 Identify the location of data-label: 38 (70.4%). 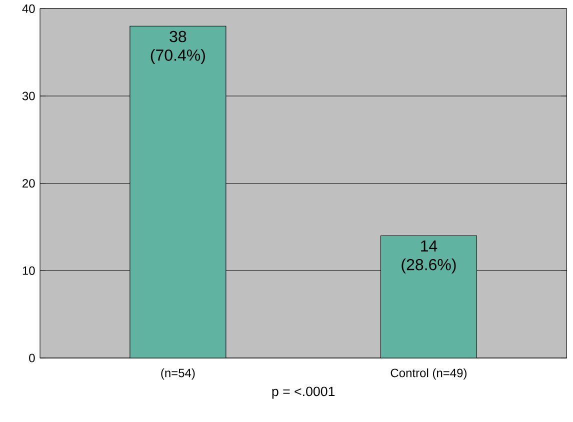
(177, 47).